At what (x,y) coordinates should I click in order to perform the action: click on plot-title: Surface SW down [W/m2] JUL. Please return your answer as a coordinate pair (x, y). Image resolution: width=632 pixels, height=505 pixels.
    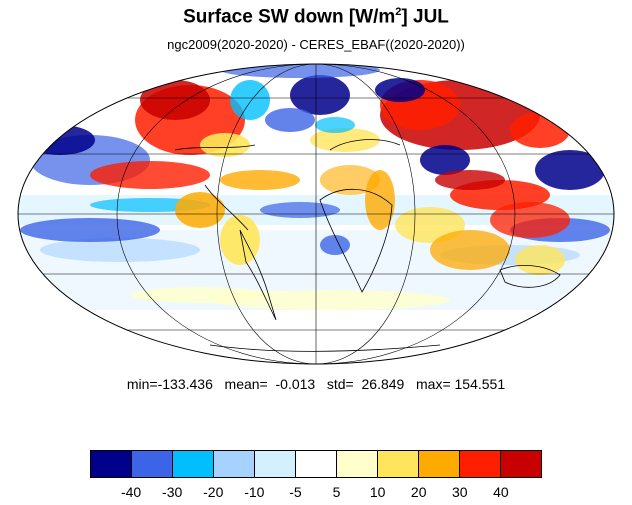
    Looking at the image, I should click on (316, 17).